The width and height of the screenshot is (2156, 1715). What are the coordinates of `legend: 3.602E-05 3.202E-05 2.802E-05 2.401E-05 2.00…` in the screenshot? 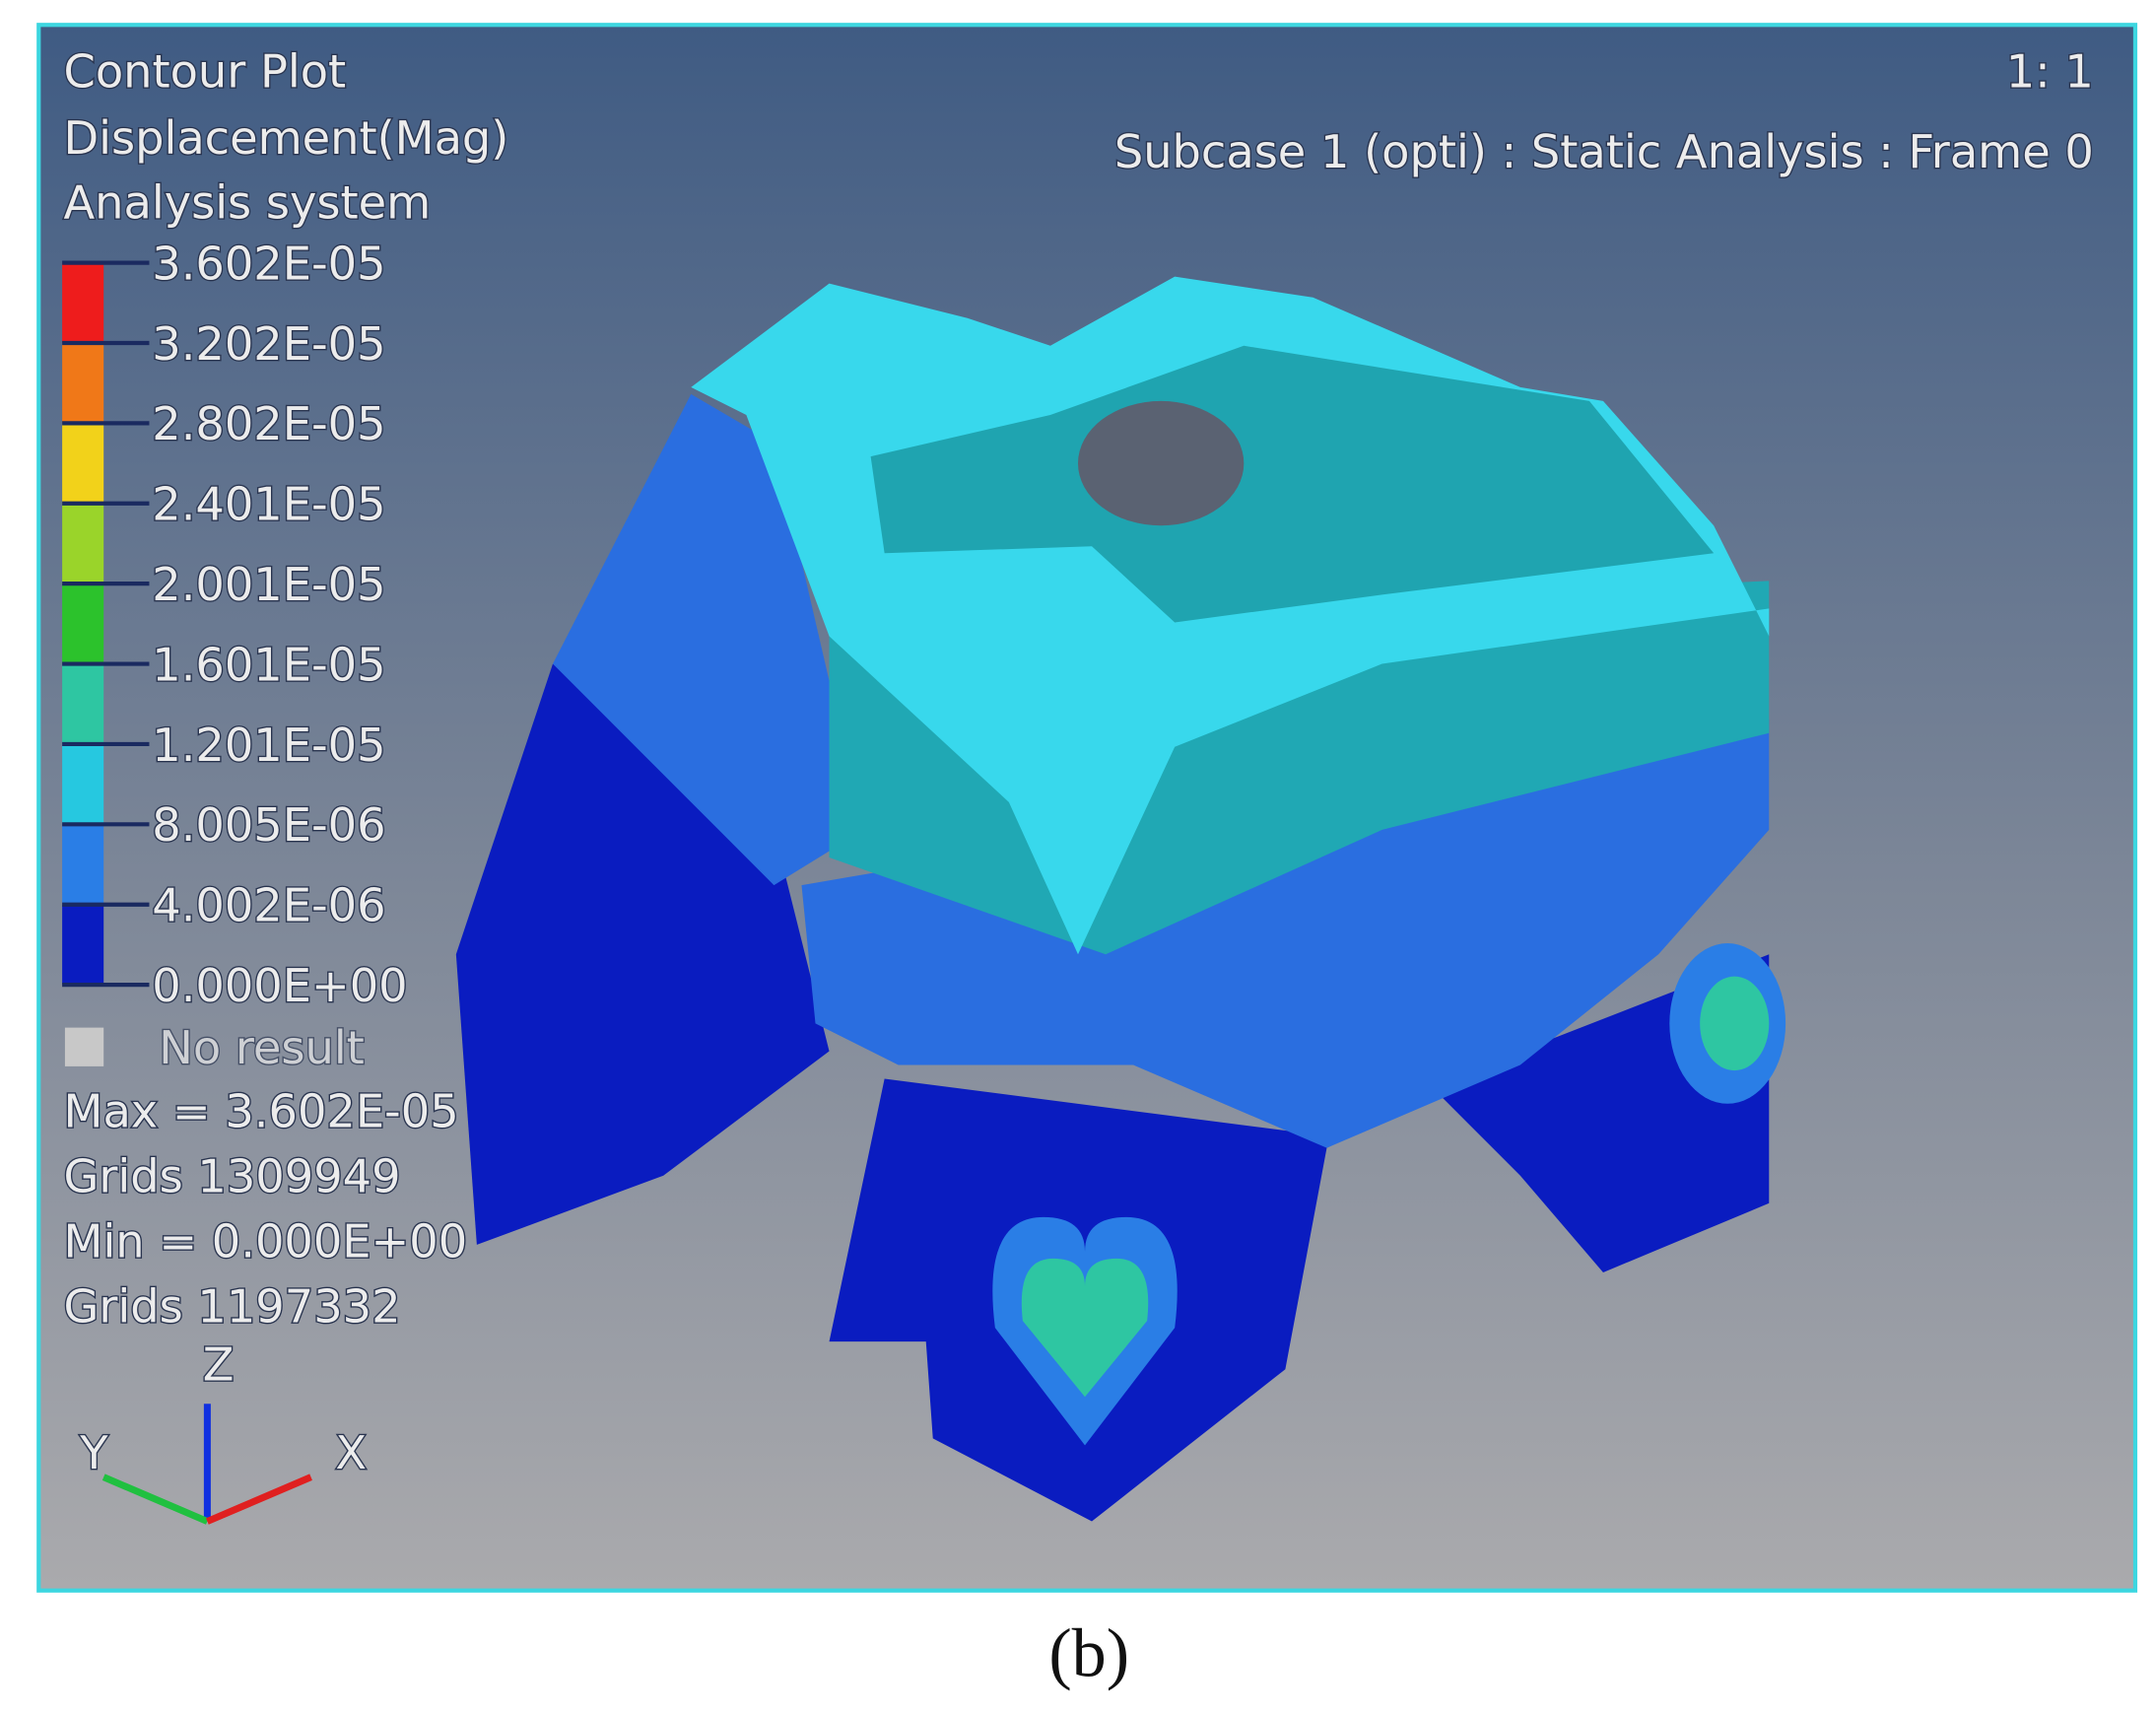 It's located at (265, 786).